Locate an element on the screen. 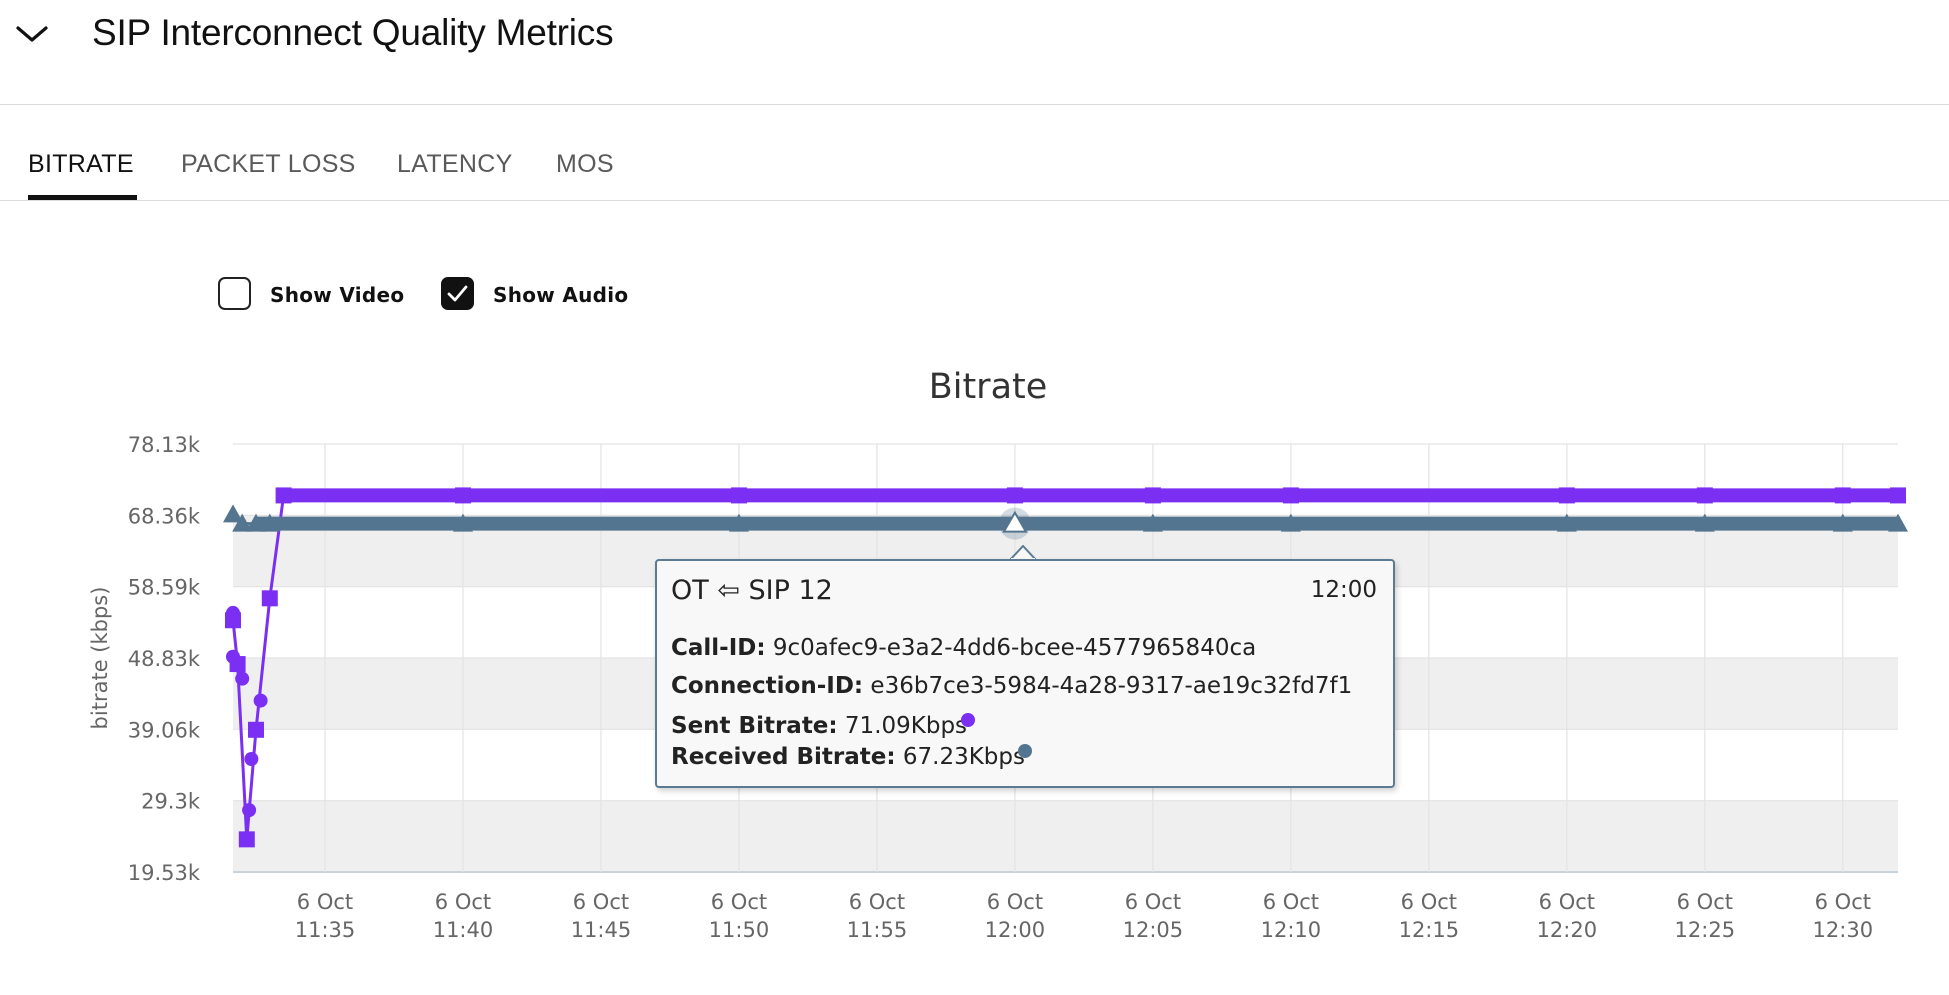 This screenshot has width=1949, height=995. x-tick-time: 12:05 is located at coordinates (1153, 930).